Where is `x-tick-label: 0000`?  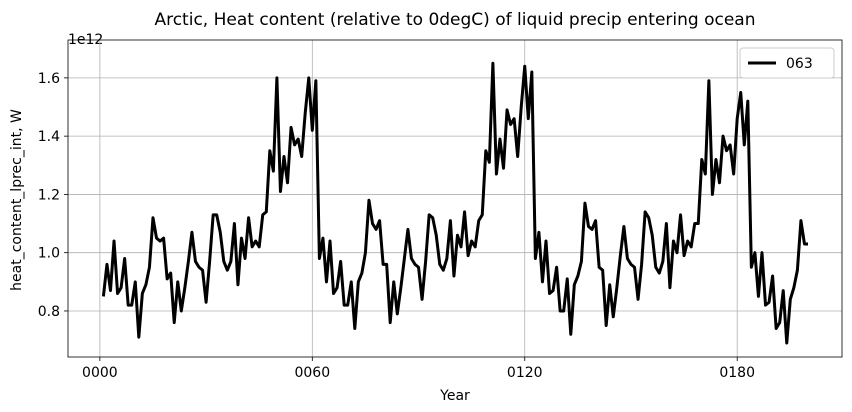 x-tick-label: 0000 is located at coordinates (100, 373).